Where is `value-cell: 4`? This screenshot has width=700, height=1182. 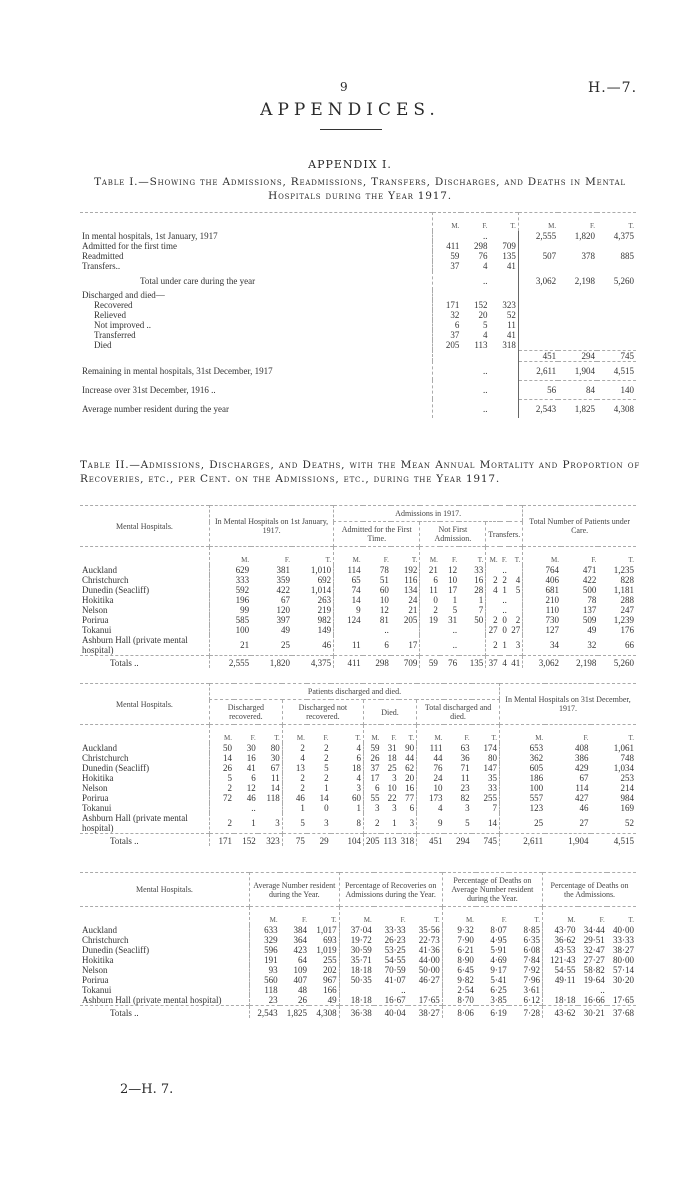 value-cell: 4 is located at coordinates (294, 758).